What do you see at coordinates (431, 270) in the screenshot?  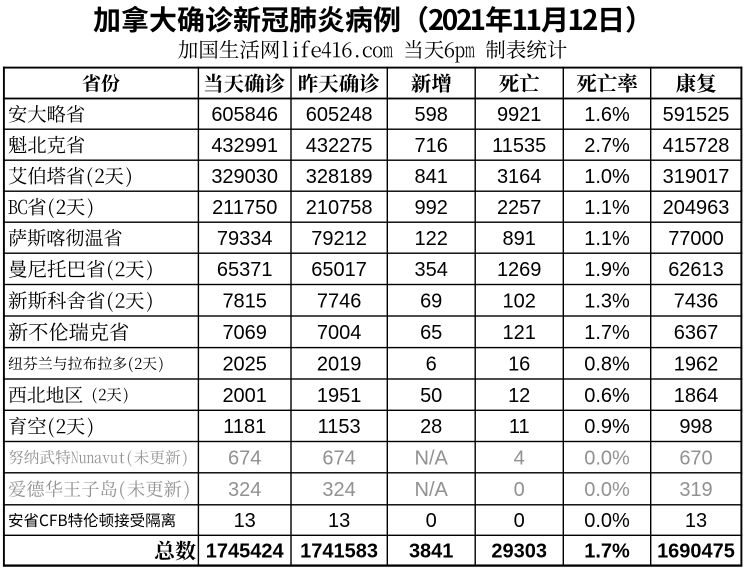 I see `svg-text: 354` at bounding box center [431, 270].